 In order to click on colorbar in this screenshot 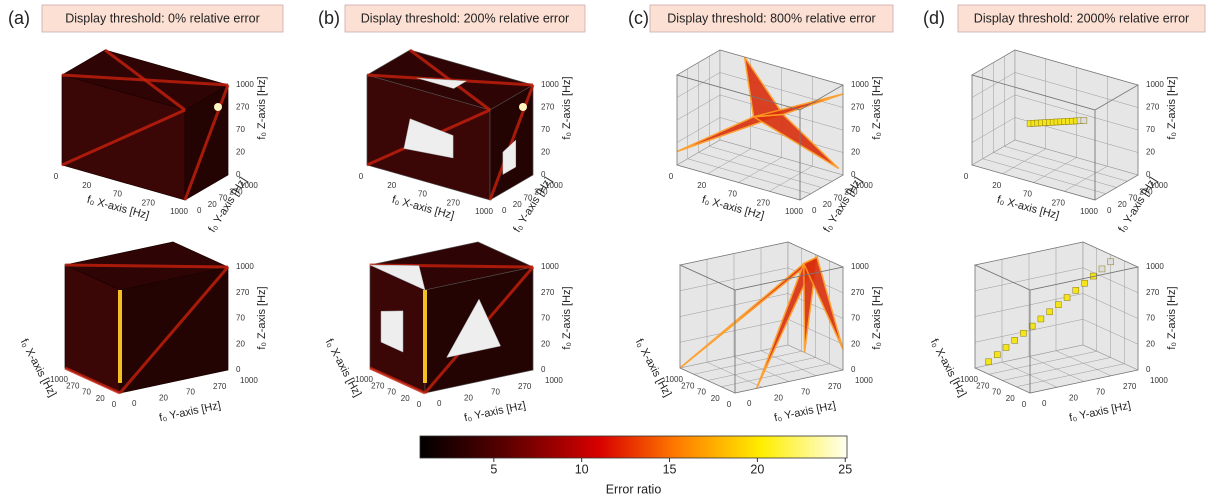, I will do `click(633, 447)`.